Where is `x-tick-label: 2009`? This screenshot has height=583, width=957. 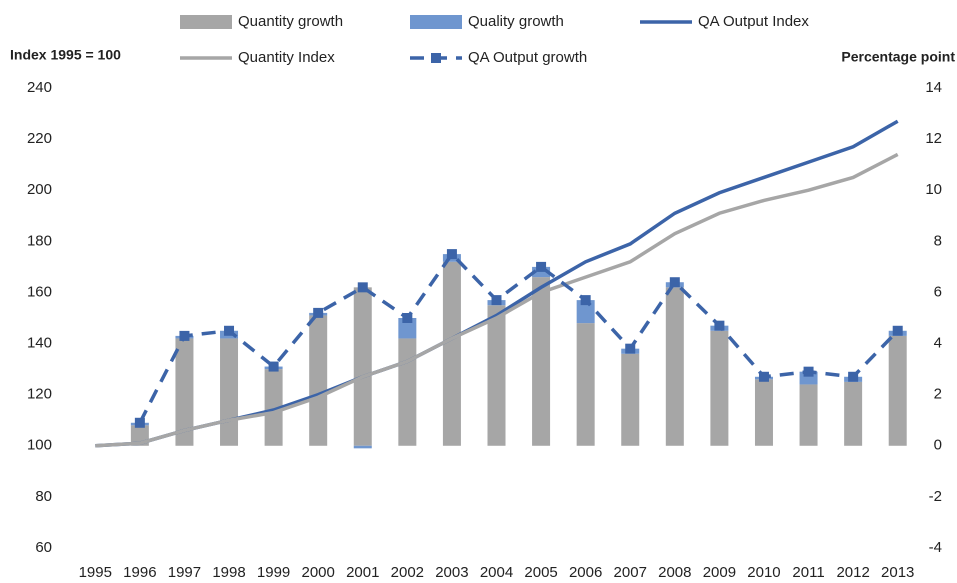 x-tick-label: 2009 is located at coordinates (719, 572).